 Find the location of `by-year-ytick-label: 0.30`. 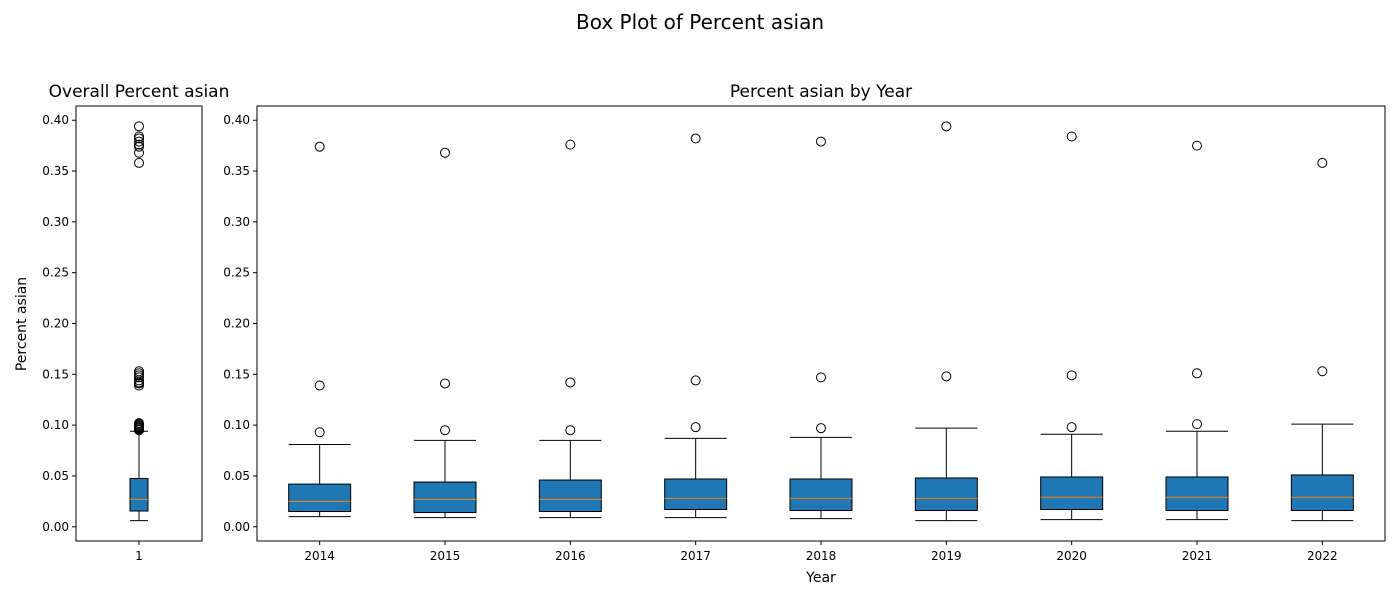

by-year-ytick-label: 0.30 is located at coordinates (236, 222).